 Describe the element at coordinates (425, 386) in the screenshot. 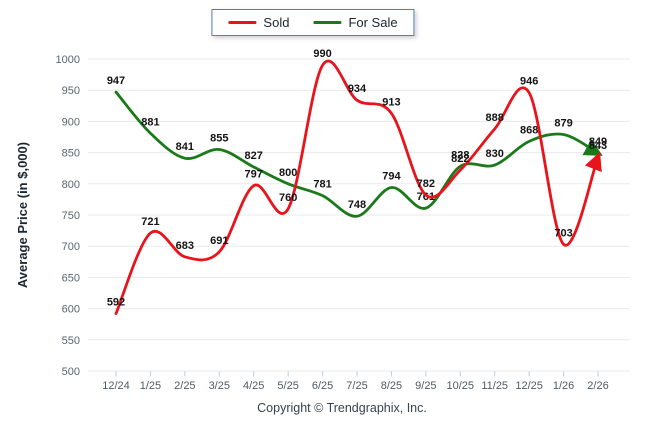

I see `x-tick-label: 9/25` at that location.